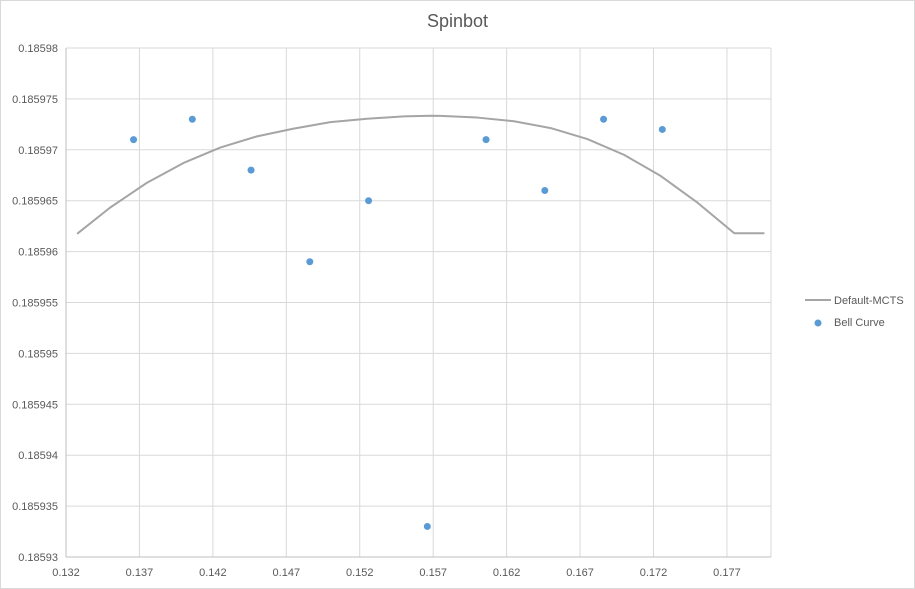  What do you see at coordinates (287, 573) in the screenshot?
I see `x-tick-label: 0.147` at bounding box center [287, 573].